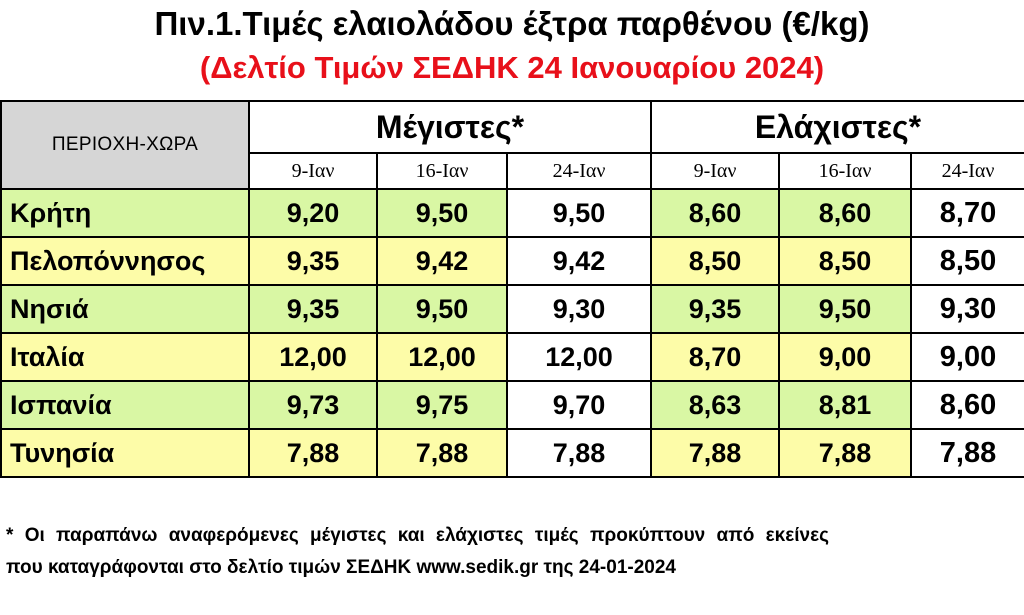  What do you see at coordinates (967, 309) in the screenshot?
I see `min-price-cell: 9,30` at bounding box center [967, 309].